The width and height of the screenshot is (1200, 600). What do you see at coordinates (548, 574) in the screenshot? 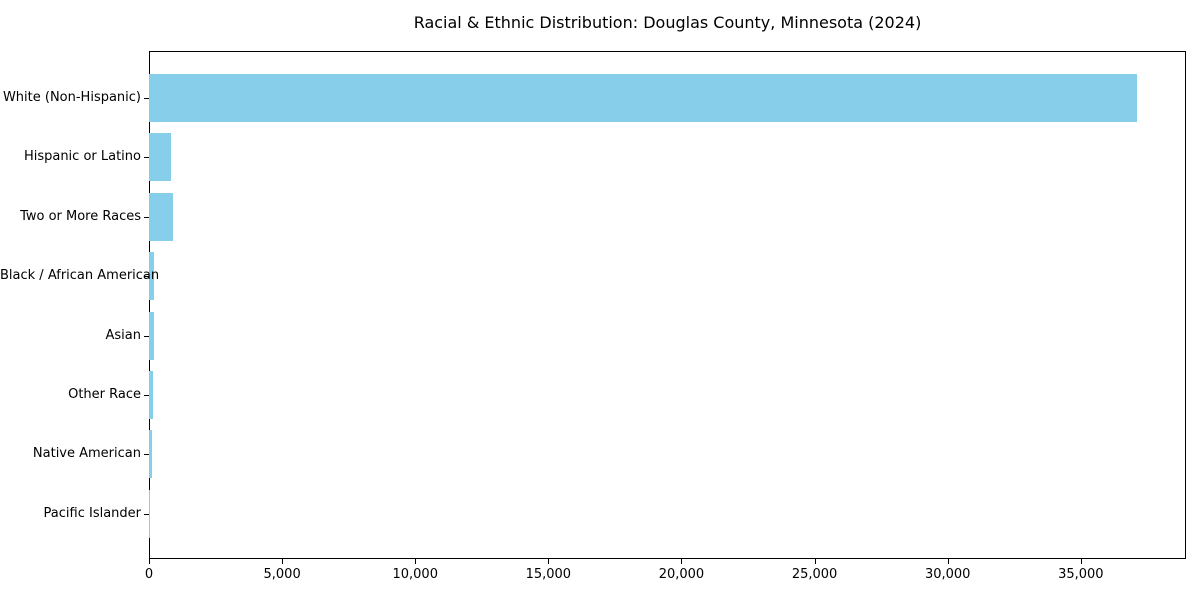
I see `x-tick-label: 15,000` at bounding box center [548, 574].